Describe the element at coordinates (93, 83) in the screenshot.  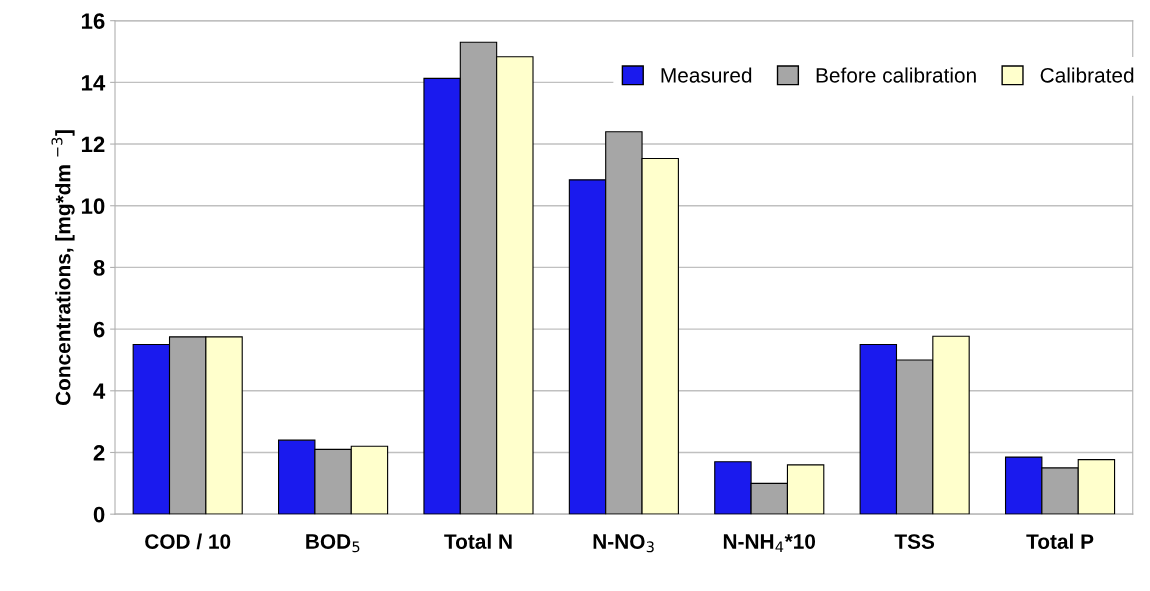
I see `y-tick-label: 14` at that location.